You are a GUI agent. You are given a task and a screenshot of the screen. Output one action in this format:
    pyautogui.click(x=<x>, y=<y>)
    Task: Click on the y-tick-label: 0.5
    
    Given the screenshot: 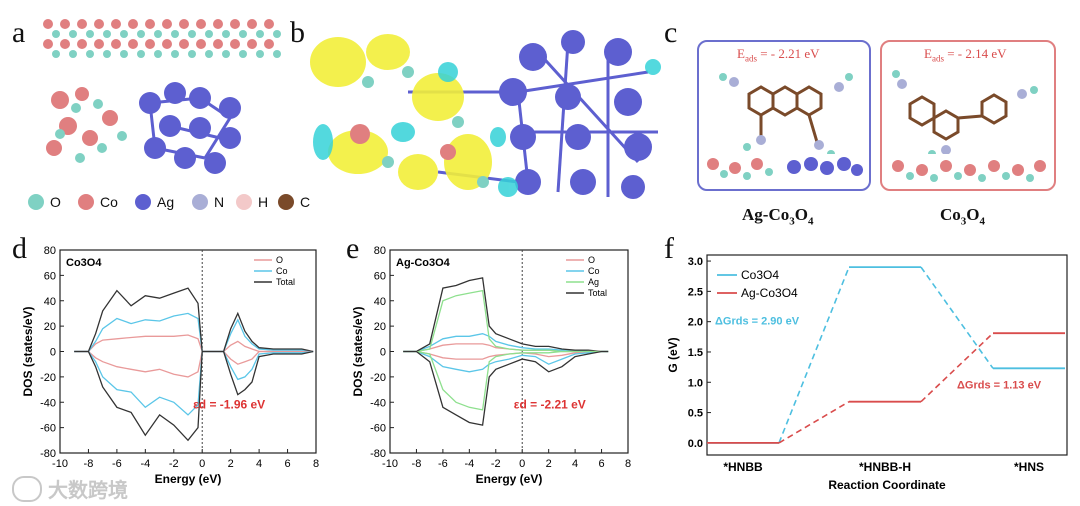 What is the action you would take?
    pyautogui.click(x=695, y=414)
    